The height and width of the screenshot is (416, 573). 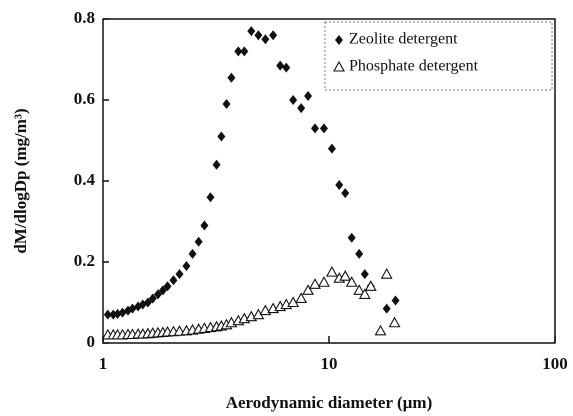 I want to click on y-tick-label: 0.6, so click(x=84, y=98).